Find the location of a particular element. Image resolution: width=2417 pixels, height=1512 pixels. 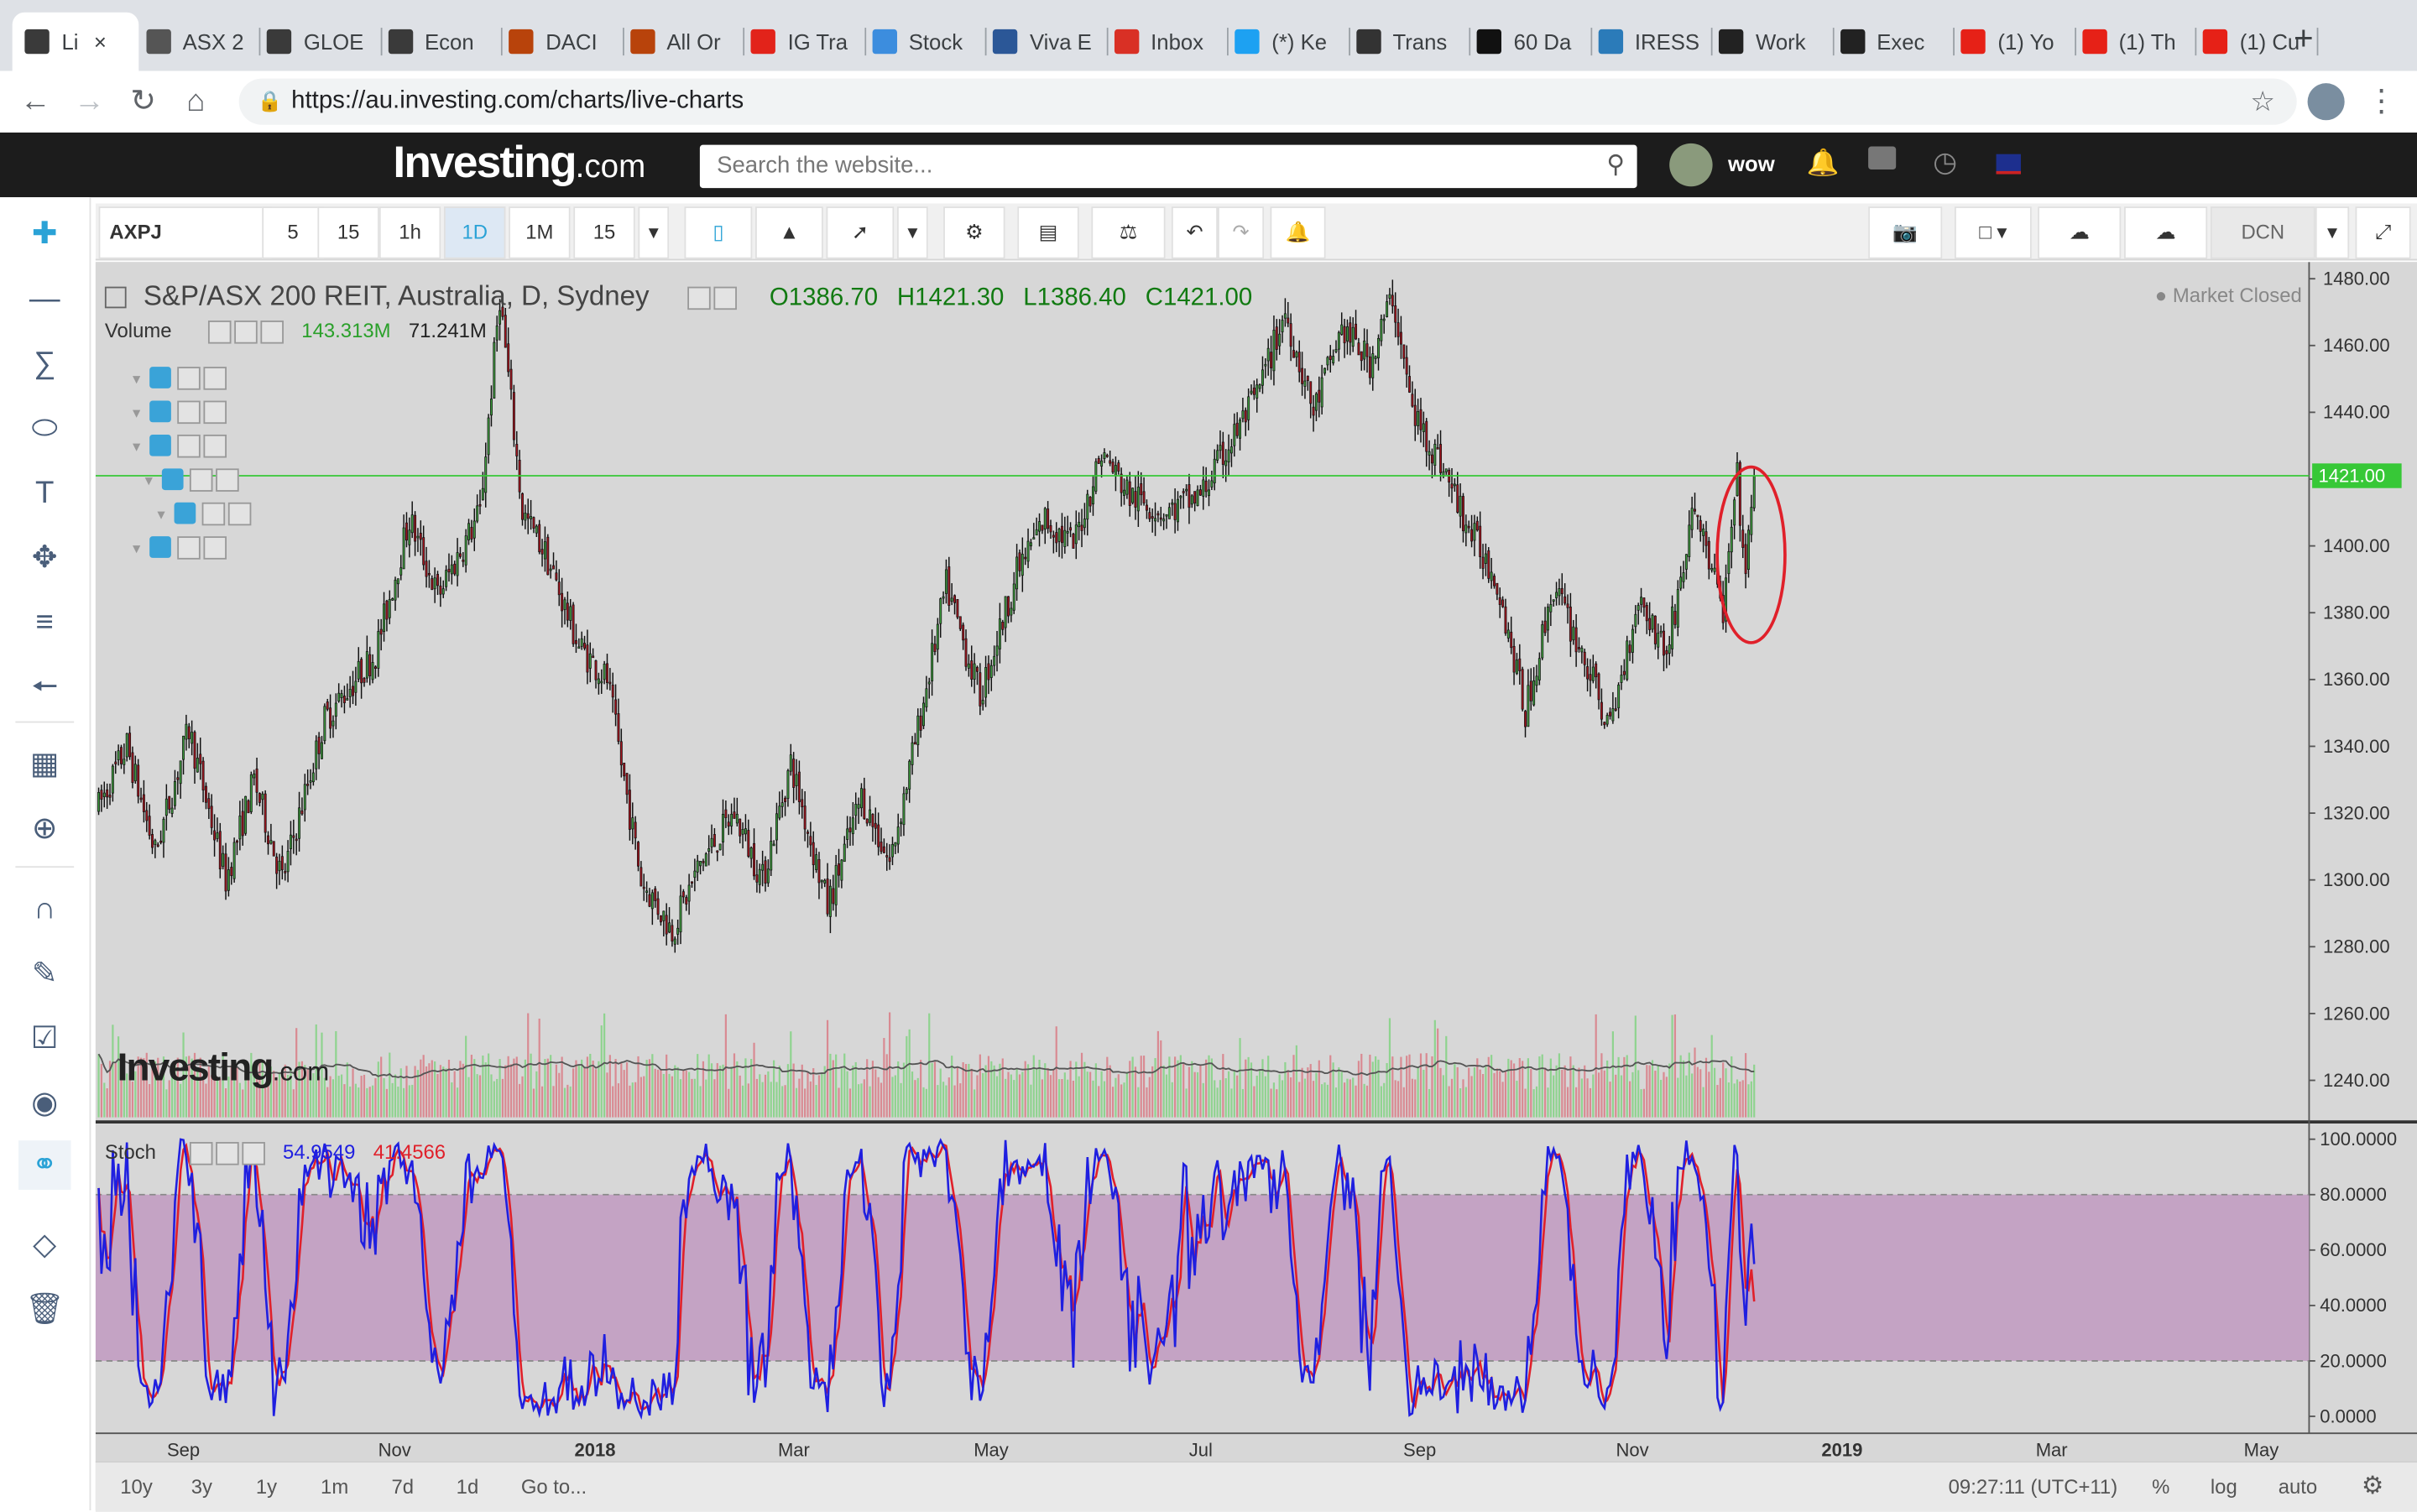

area-chart-icon: ▲ is located at coordinates (789, 232).